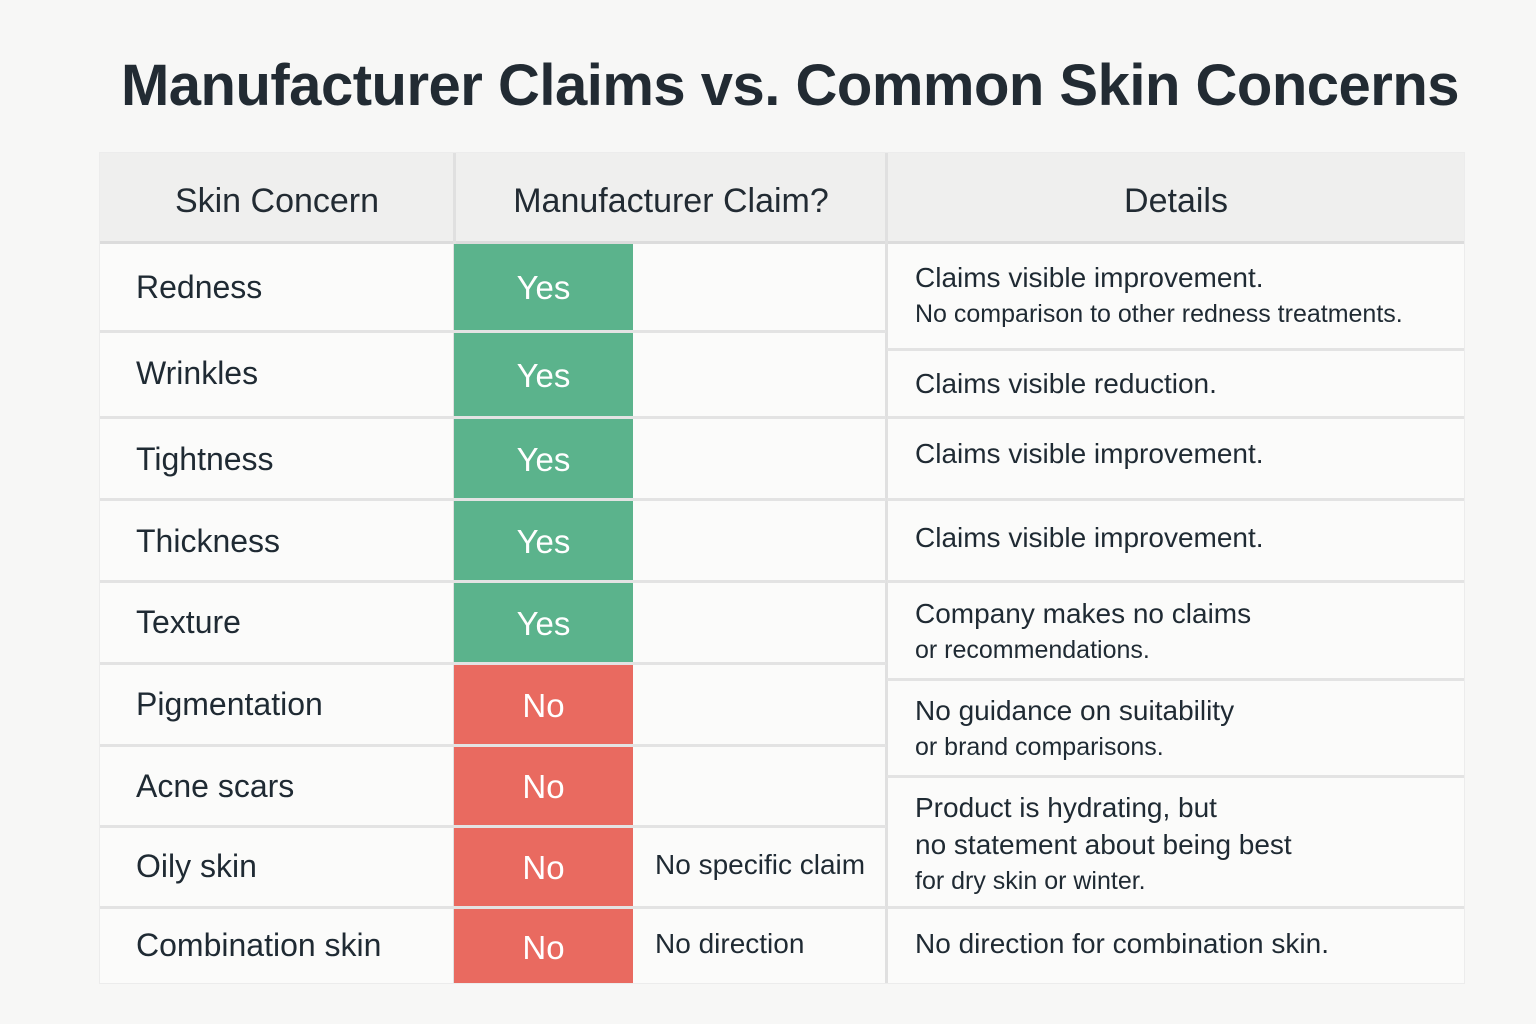  I want to click on concern-oily-skin: Oily skin, so click(196, 866).